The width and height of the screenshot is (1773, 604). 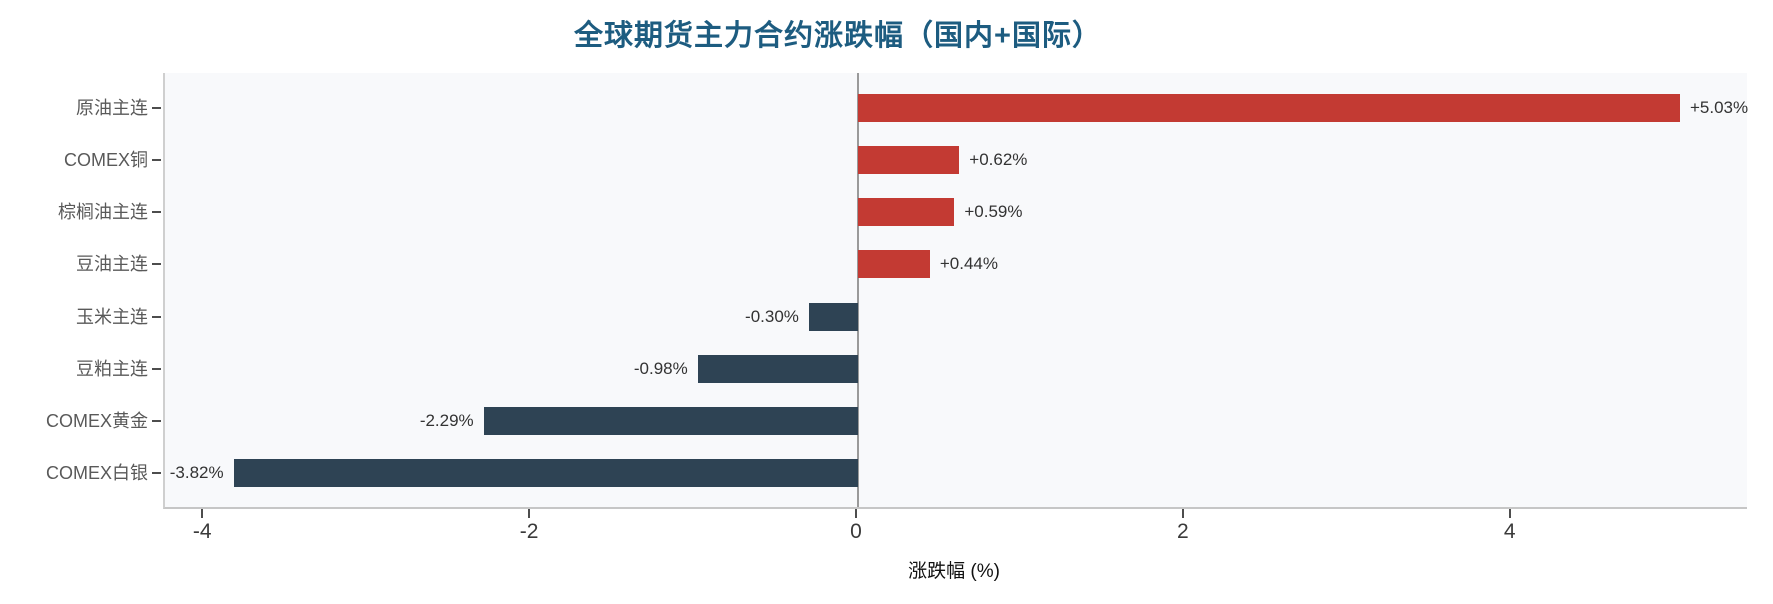 What do you see at coordinates (954, 571) in the screenshot?
I see `x-axis-label: 涨跌幅 (%)` at bounding box center [954, 571].